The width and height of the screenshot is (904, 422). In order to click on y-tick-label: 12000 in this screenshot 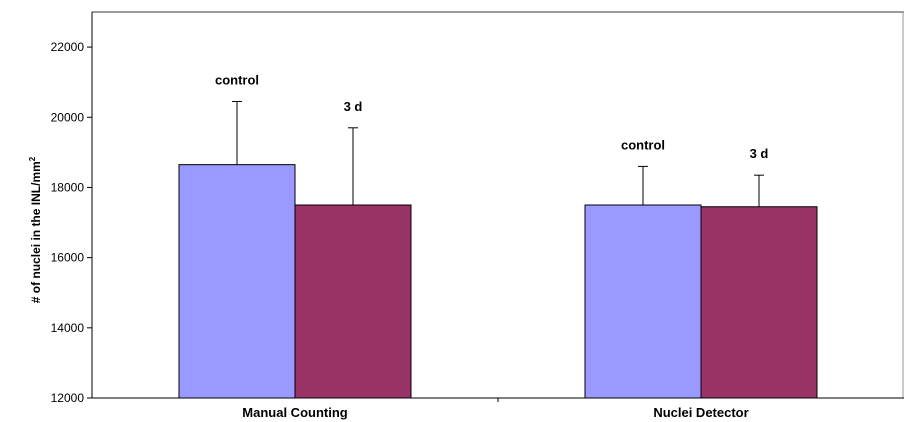, I will do `click(68, 398)`.